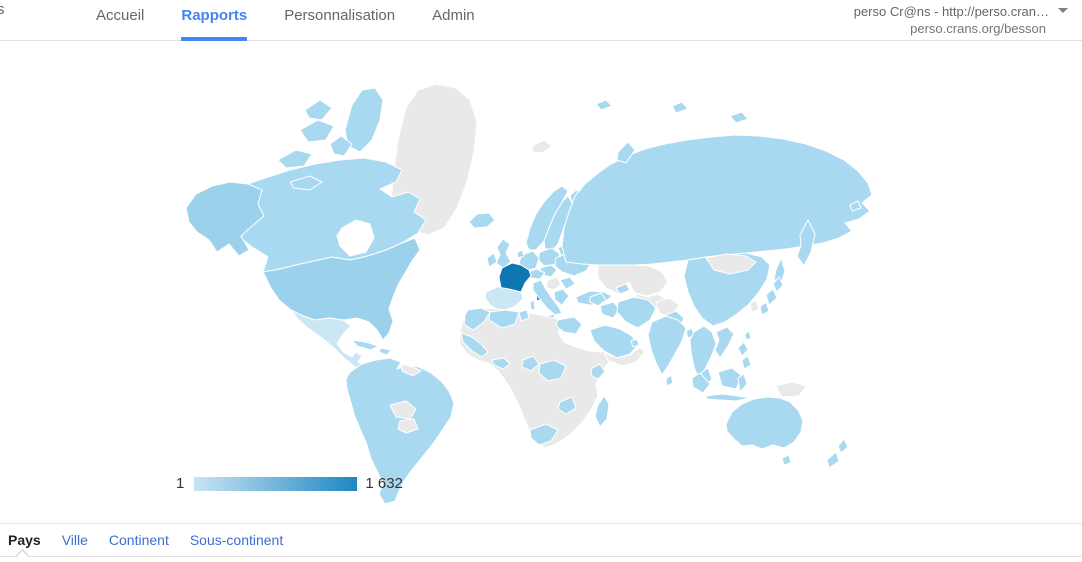 Image resolution: width=1082 pixels, height=562 pixels. What do you see at coordinates (806, 243) in the screenshot?
I see `peninsula-kamchatka` at bounding box center [806, 243].